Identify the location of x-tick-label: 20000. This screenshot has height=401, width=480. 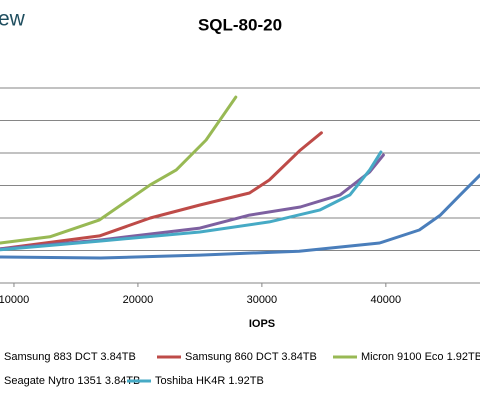
(138, 300).